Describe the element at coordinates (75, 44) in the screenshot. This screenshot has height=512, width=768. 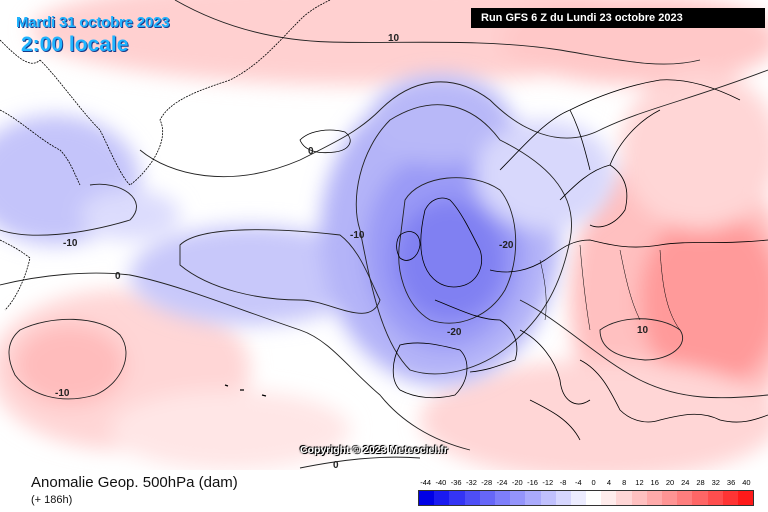
I see `forecast-time: 2:00 locale` at that location.